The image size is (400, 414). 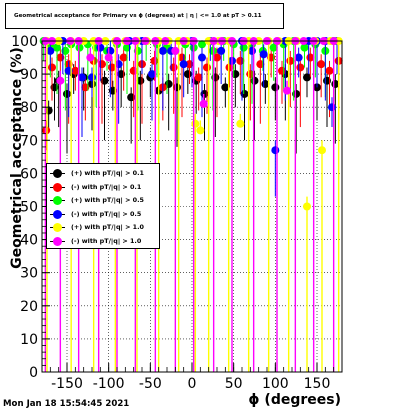 What do you see at coordinates (17, 158) in the screenshot?
I see `y-axis-label: Geometrical acceptance (%)` at bounding box center [17, 158].